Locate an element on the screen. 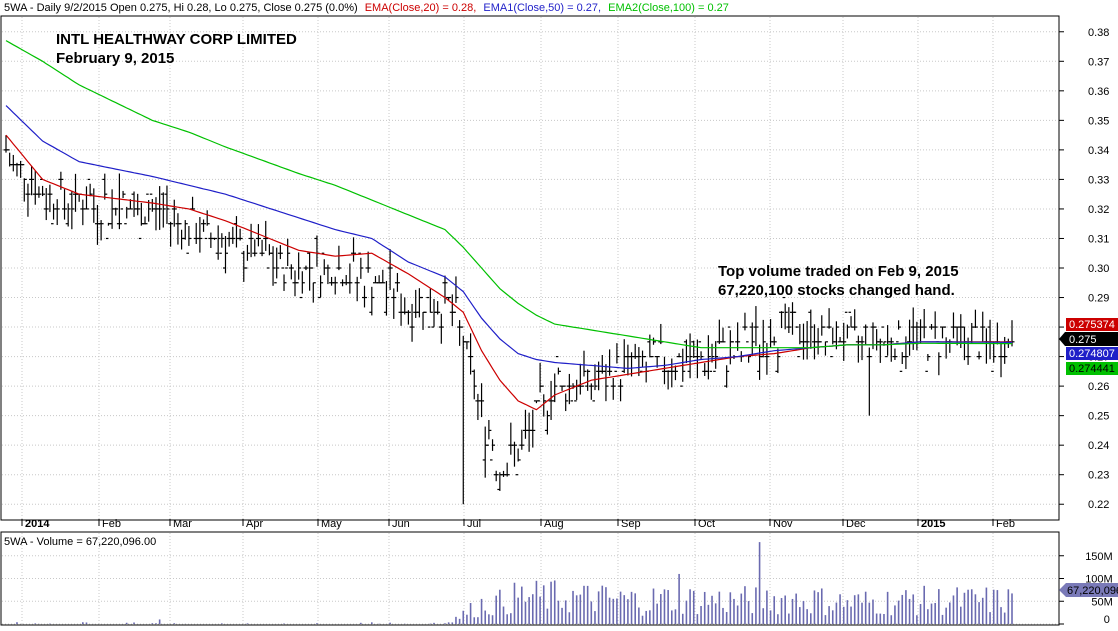 The width and height of the screenshot is (1118, 631). tag-volume: 67,220,096 is located at coordinates (1088, 590).